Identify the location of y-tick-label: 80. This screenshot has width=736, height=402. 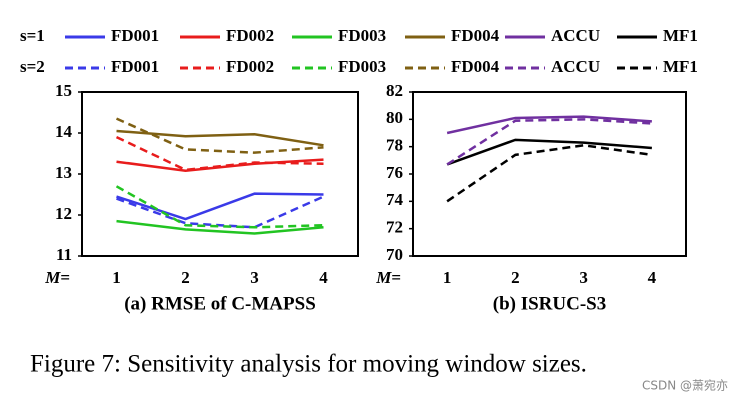
(394, 117).